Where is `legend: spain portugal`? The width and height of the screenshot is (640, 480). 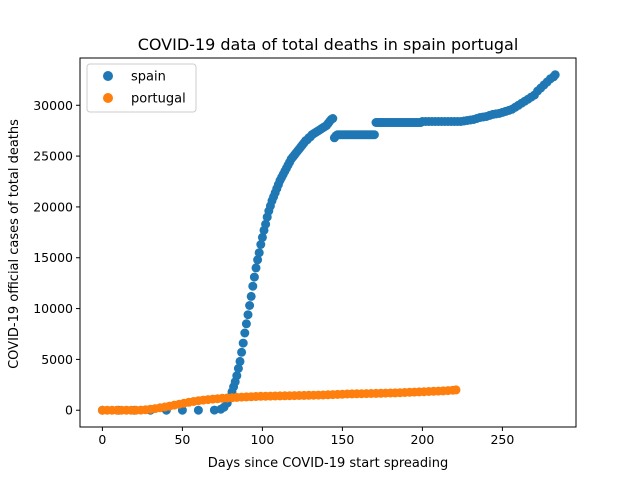
legend: spain portugal is located at coordinates (141, 88).